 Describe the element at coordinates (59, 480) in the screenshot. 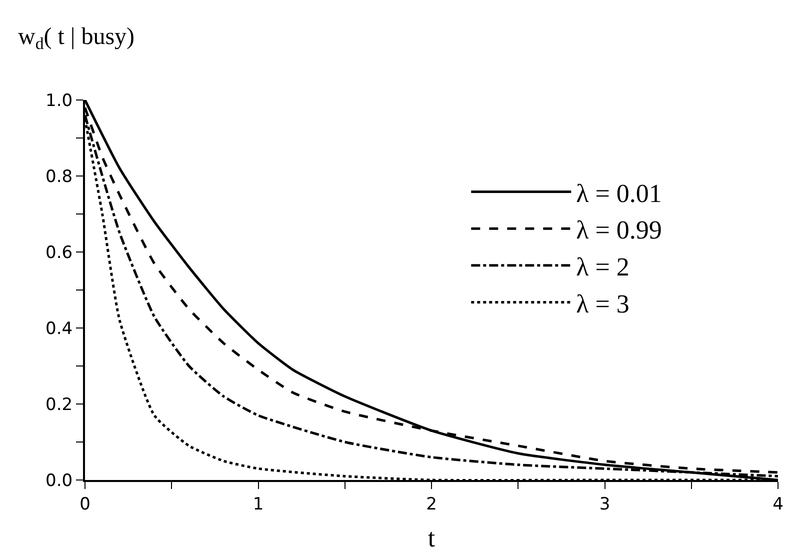

I see `y-tick-label: 0.0` at that location.